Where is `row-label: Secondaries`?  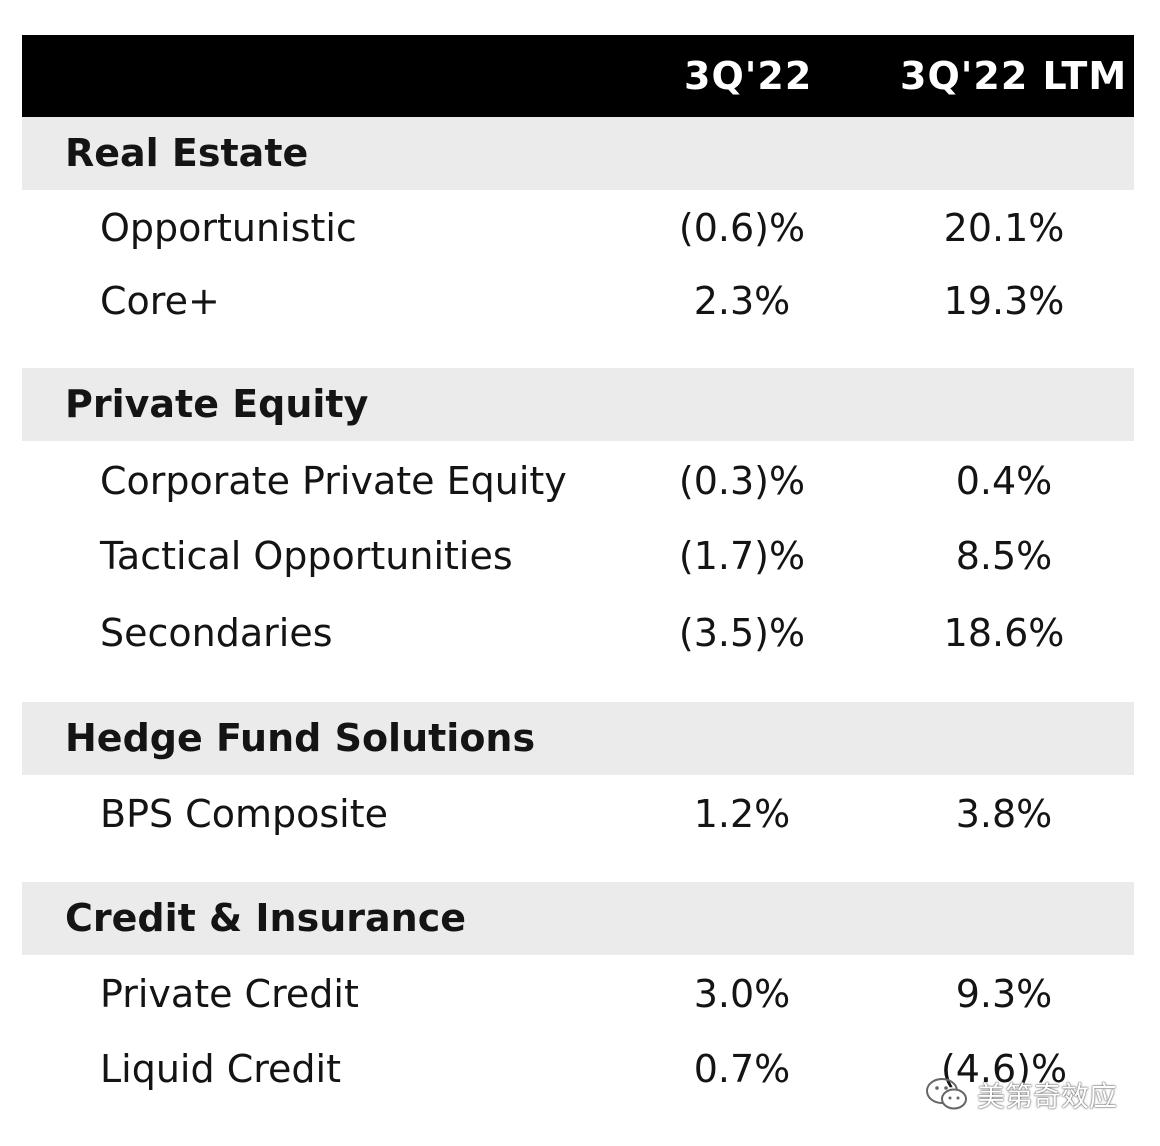
row-label: Secondaries is located at coordinates (216, 633).